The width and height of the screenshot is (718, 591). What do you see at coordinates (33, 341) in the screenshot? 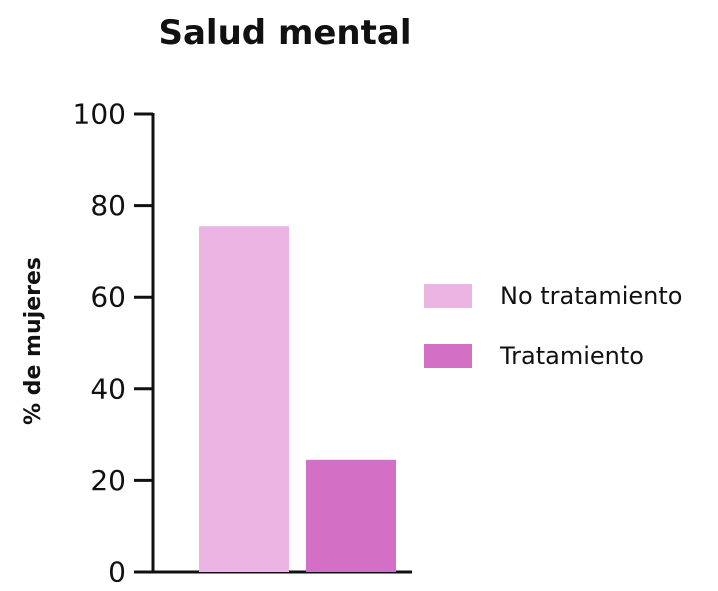
I see `y-axis-label: % de mujeres` at bounding box center [33, 341].